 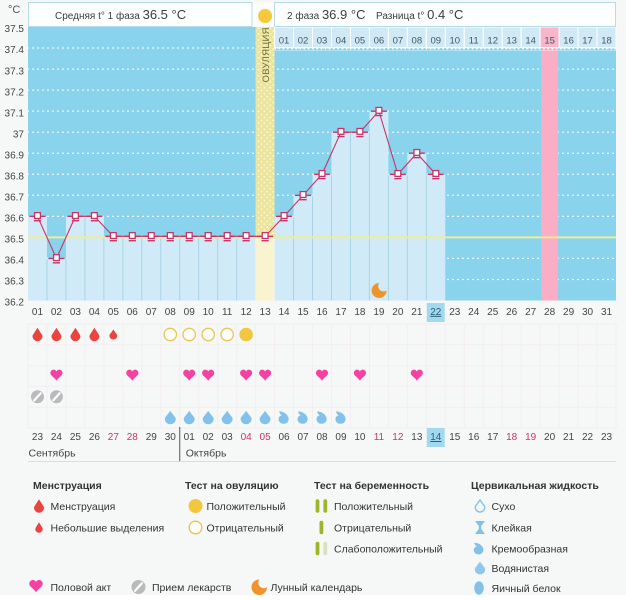 I want to click on svg-text: Тест на беременность, so click(x=372, y=486).